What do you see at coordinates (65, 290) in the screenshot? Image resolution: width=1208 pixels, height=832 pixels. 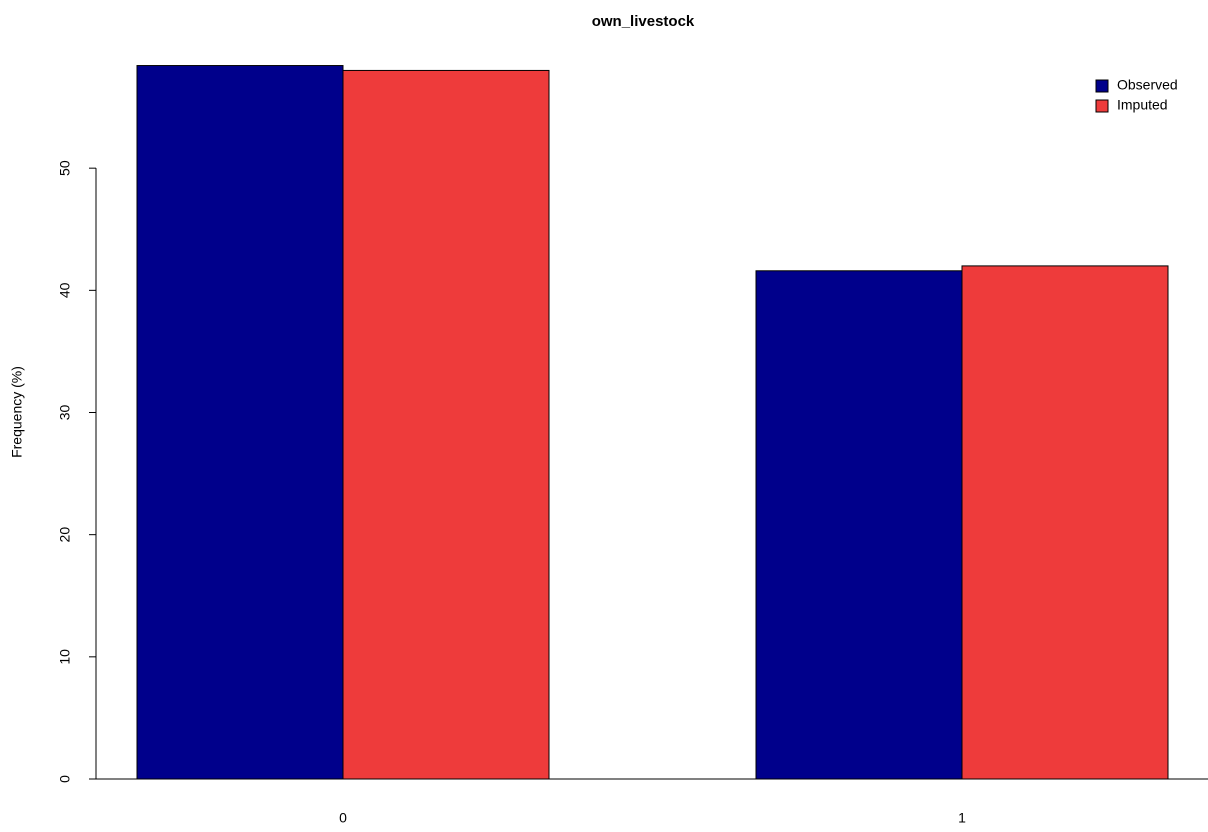 I see `y-tick-label: 40` at bounding box center [65, 290].